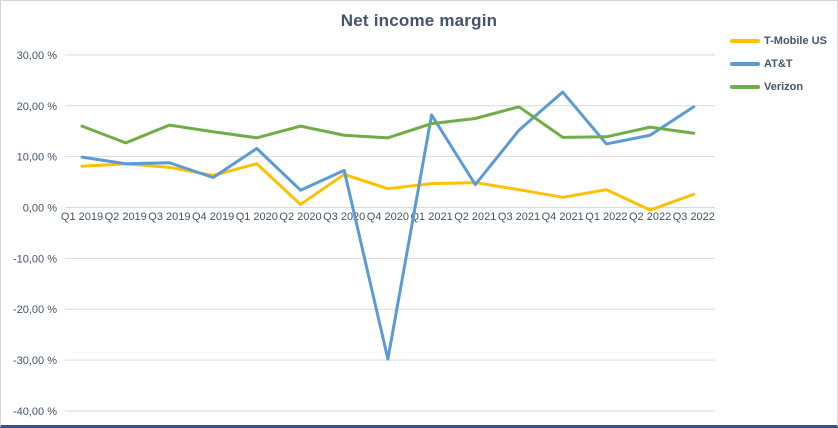 This screenshot has height=428, width=838. I want to click on x-category-label: Q3 2020, so click(344, 217).